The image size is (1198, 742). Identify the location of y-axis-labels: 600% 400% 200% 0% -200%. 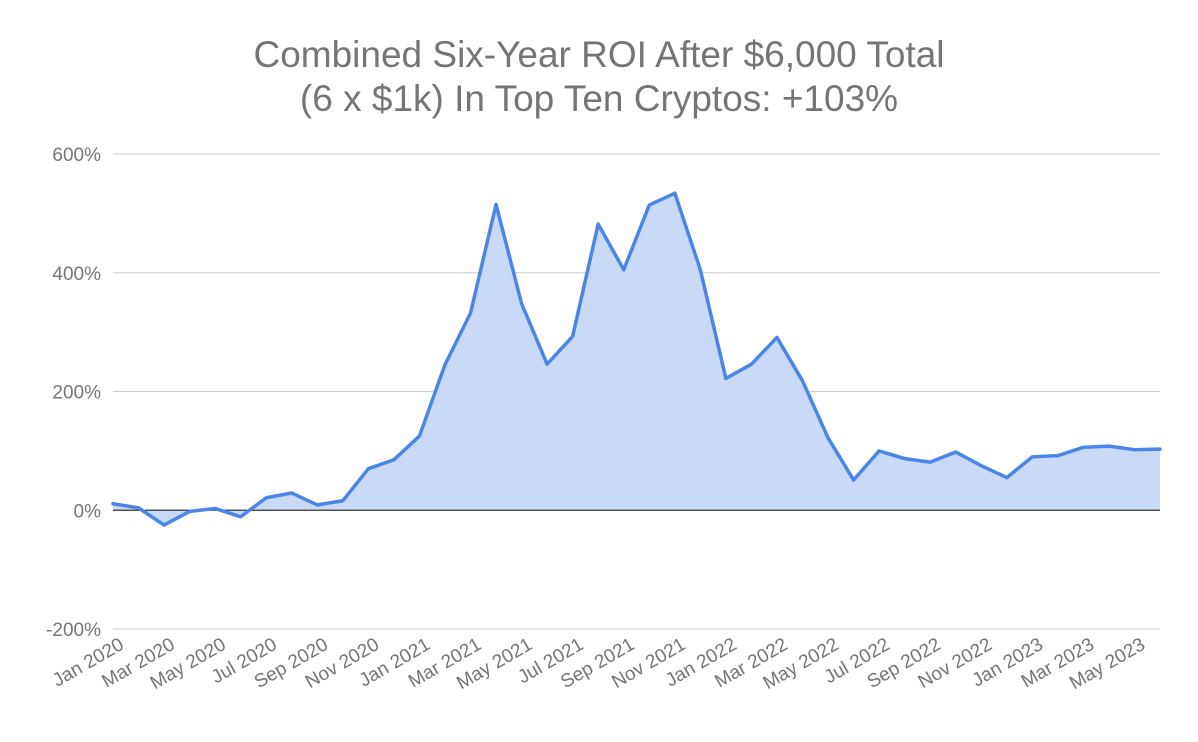
(73, 393).